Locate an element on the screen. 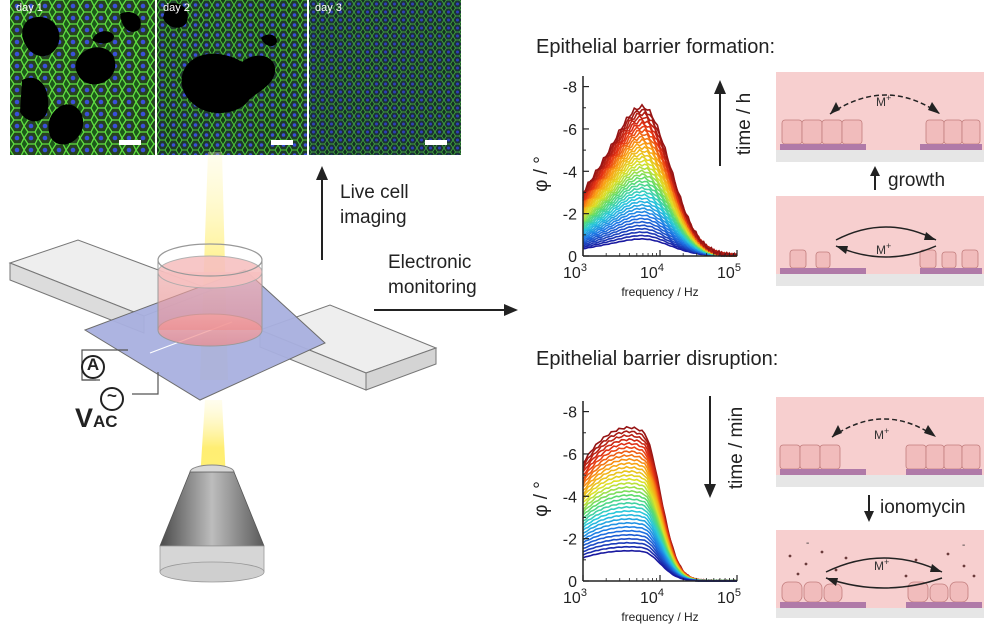  disruption-title: Epithelial barrier disruption: is located at coordinates (657, 359).